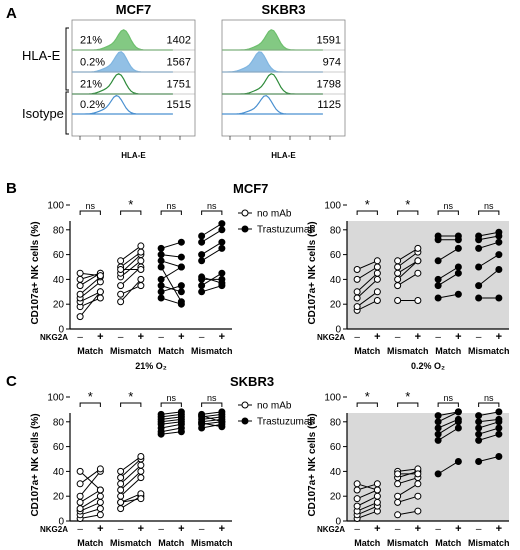 This screenshot has height=550, width=520. I want to click on mfi-value: 1798, so click(329, 84).